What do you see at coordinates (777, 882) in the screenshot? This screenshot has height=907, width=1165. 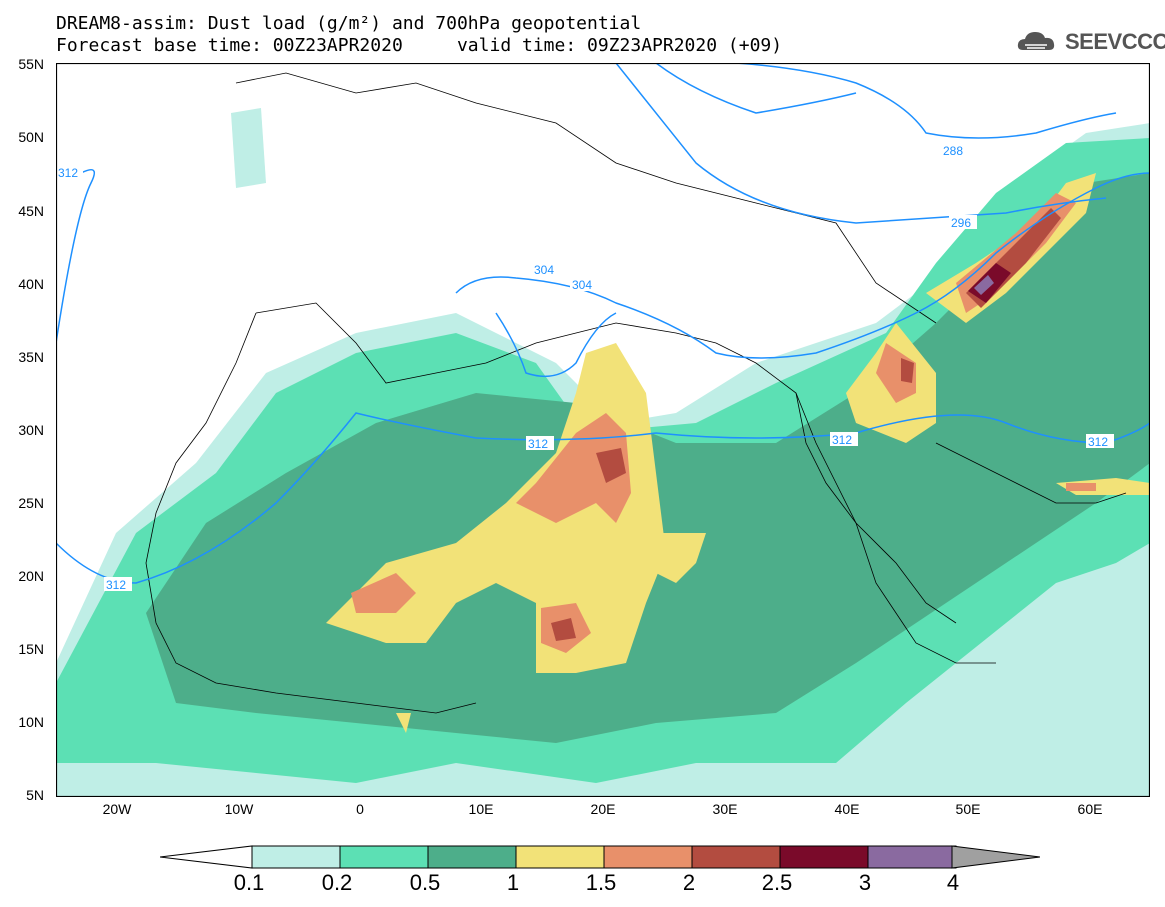 I see `legend-tick: 2.5` at bounding box center [777, 882].